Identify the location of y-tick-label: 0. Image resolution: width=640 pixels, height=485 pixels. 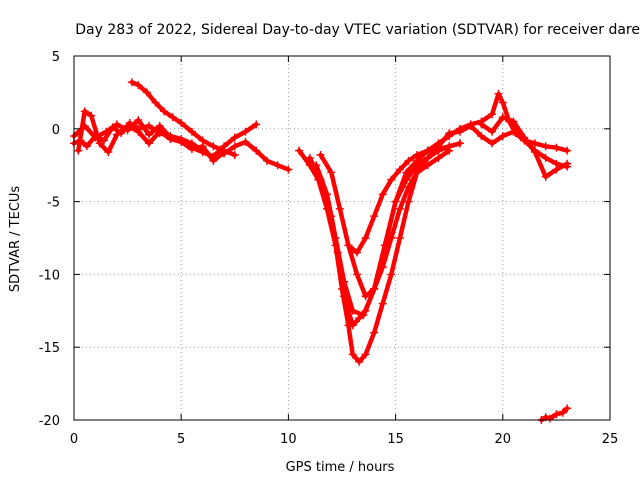
(56, 130).